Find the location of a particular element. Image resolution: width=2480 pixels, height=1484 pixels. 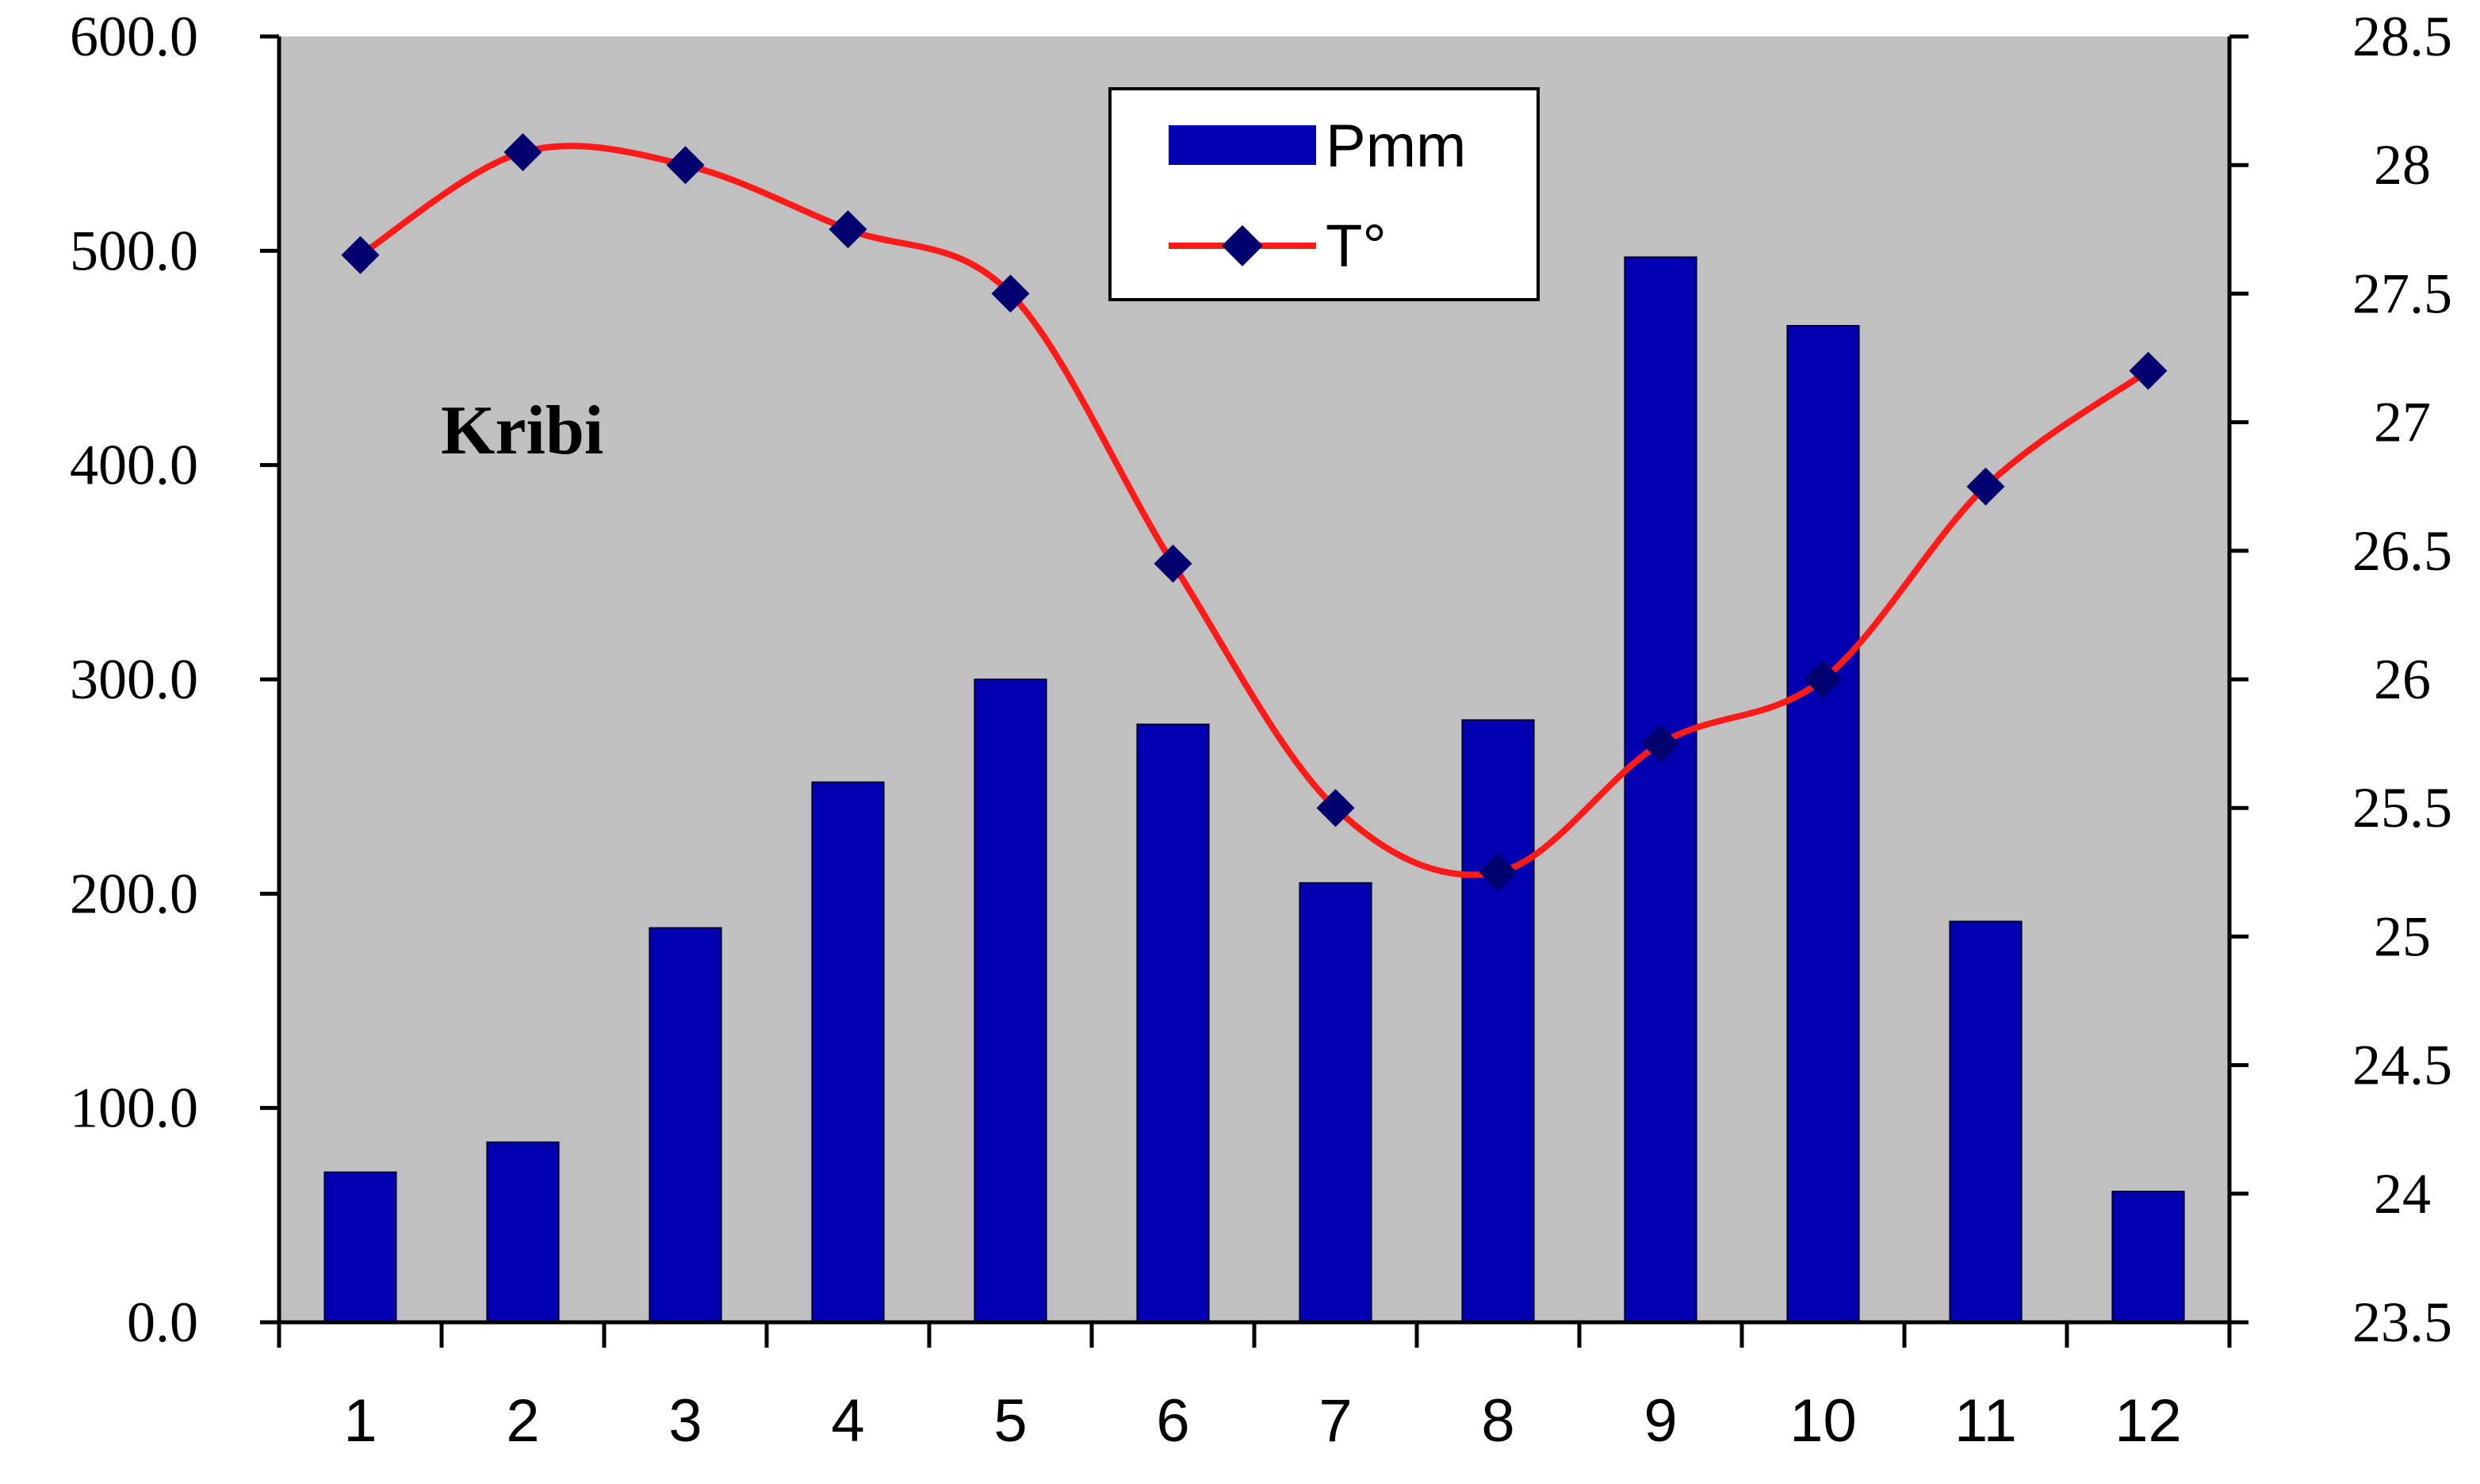

left-tick-label: 0.0 is located at coordinates (162, 1322).